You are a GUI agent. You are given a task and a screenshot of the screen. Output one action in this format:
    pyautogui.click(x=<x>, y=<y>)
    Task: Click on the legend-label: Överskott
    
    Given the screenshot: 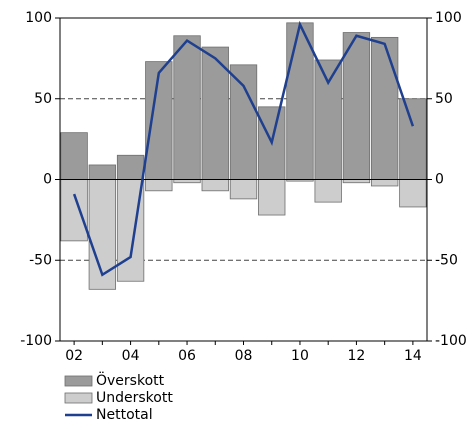 What is the action you would take?
    pyautogui.click(x=130, y=380)
    